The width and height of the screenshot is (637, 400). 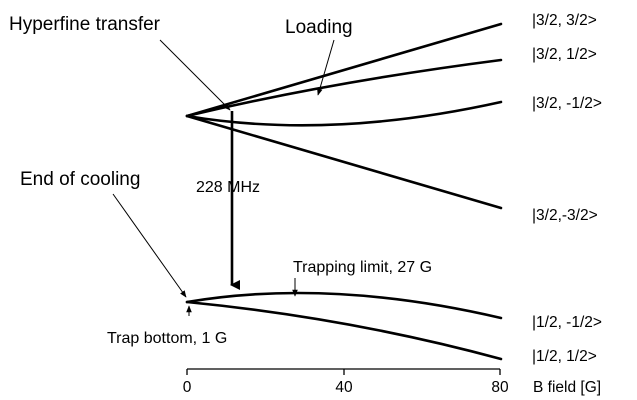 What do you see at coordinates (567, 387) in the screenshot?
I see `x-axis-label: B field [G]` at bounding box center [567, 387].